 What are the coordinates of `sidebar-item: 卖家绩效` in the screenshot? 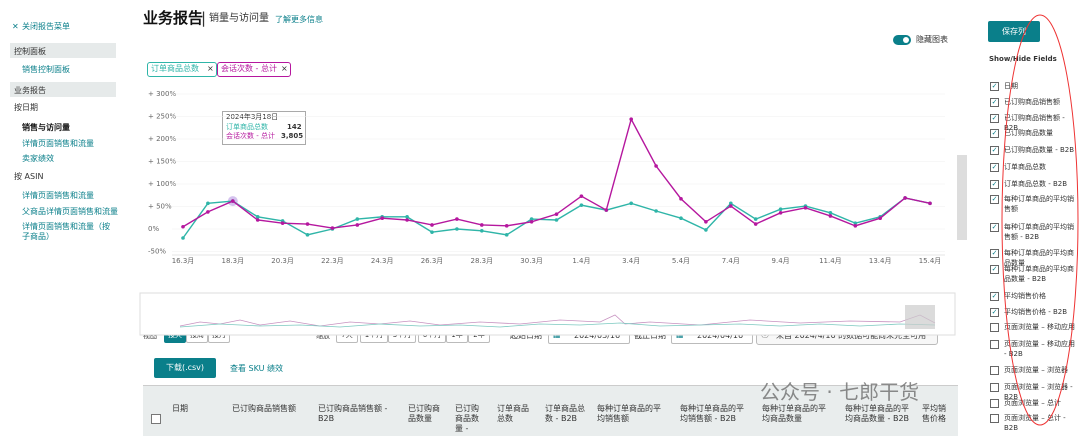 It's located at (38, 158).